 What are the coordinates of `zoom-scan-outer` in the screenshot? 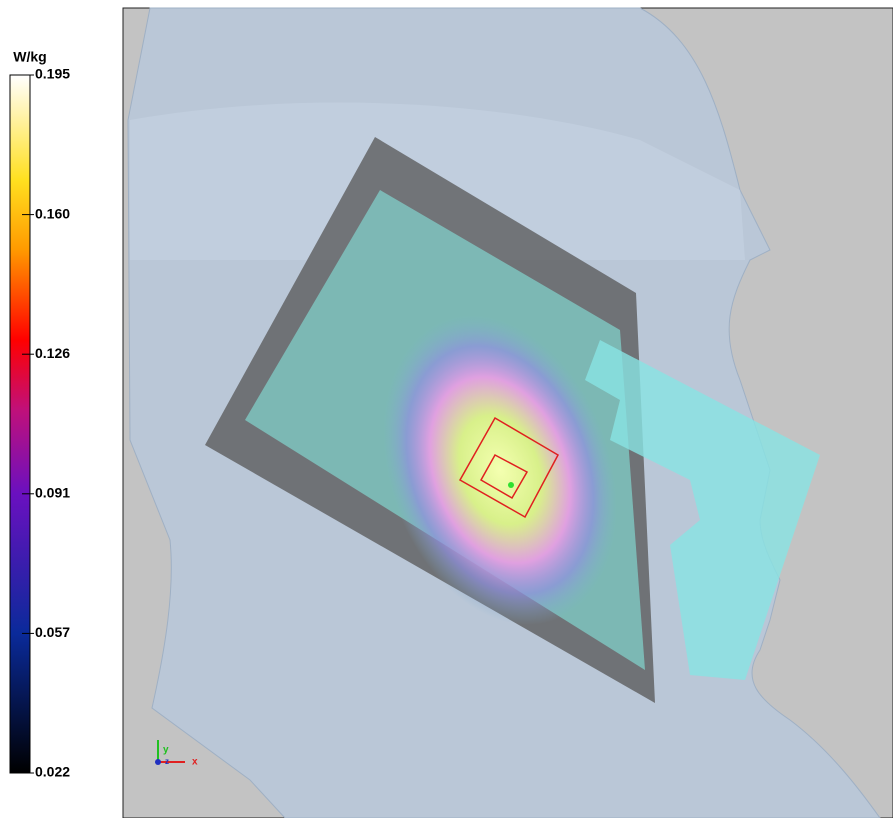 It's located at (508, 467).